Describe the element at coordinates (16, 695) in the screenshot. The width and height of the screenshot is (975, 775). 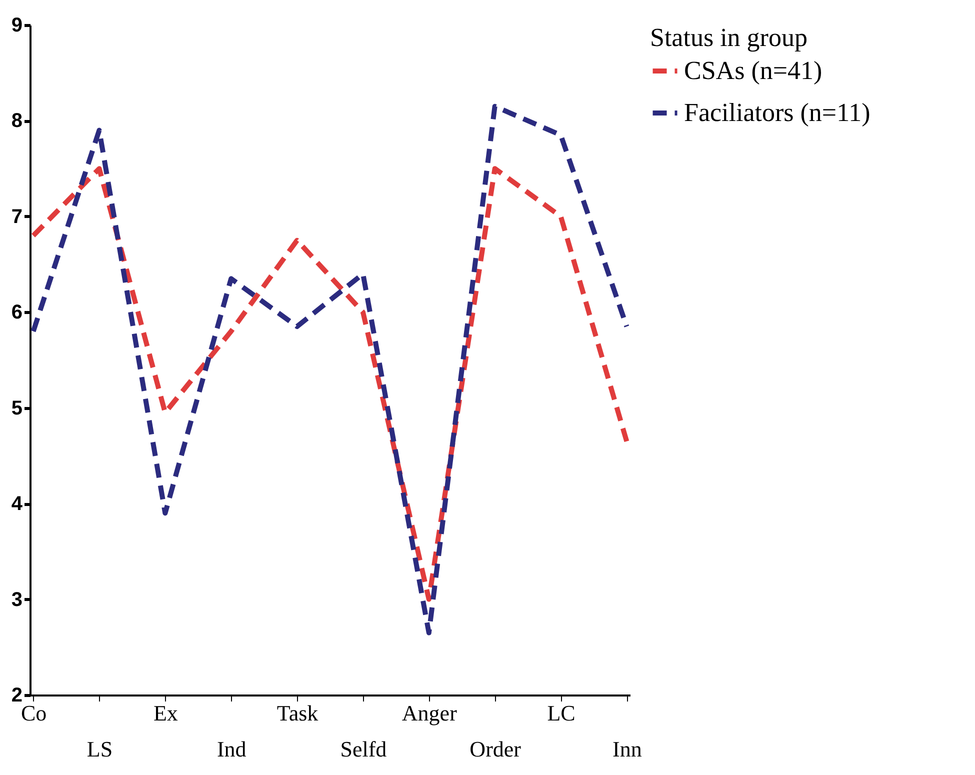
I see `y-tick-label: 2` at that location.